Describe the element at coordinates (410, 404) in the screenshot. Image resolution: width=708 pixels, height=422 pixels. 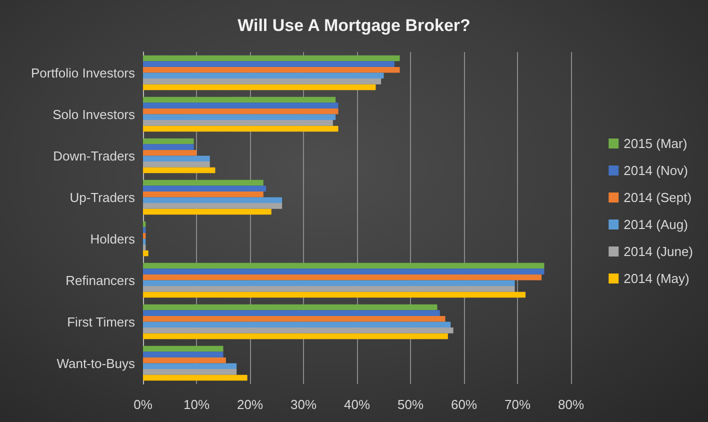
I see `x-tick-label: 50%` at that location.